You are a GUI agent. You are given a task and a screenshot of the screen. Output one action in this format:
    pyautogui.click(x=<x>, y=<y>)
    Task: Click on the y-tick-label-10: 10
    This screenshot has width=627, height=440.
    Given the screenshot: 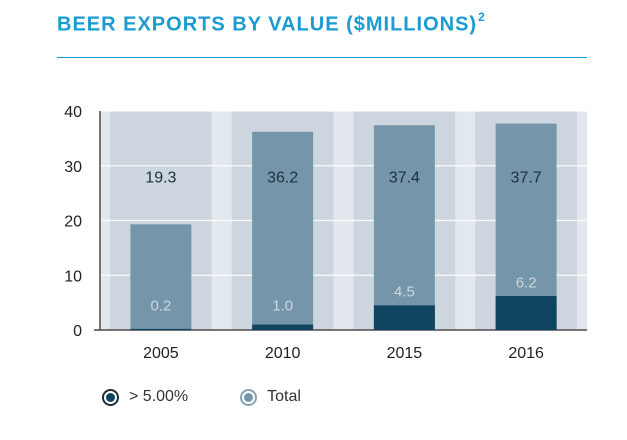 What is the action you would take?
    pyautogui.click(x=73, y=276)
    